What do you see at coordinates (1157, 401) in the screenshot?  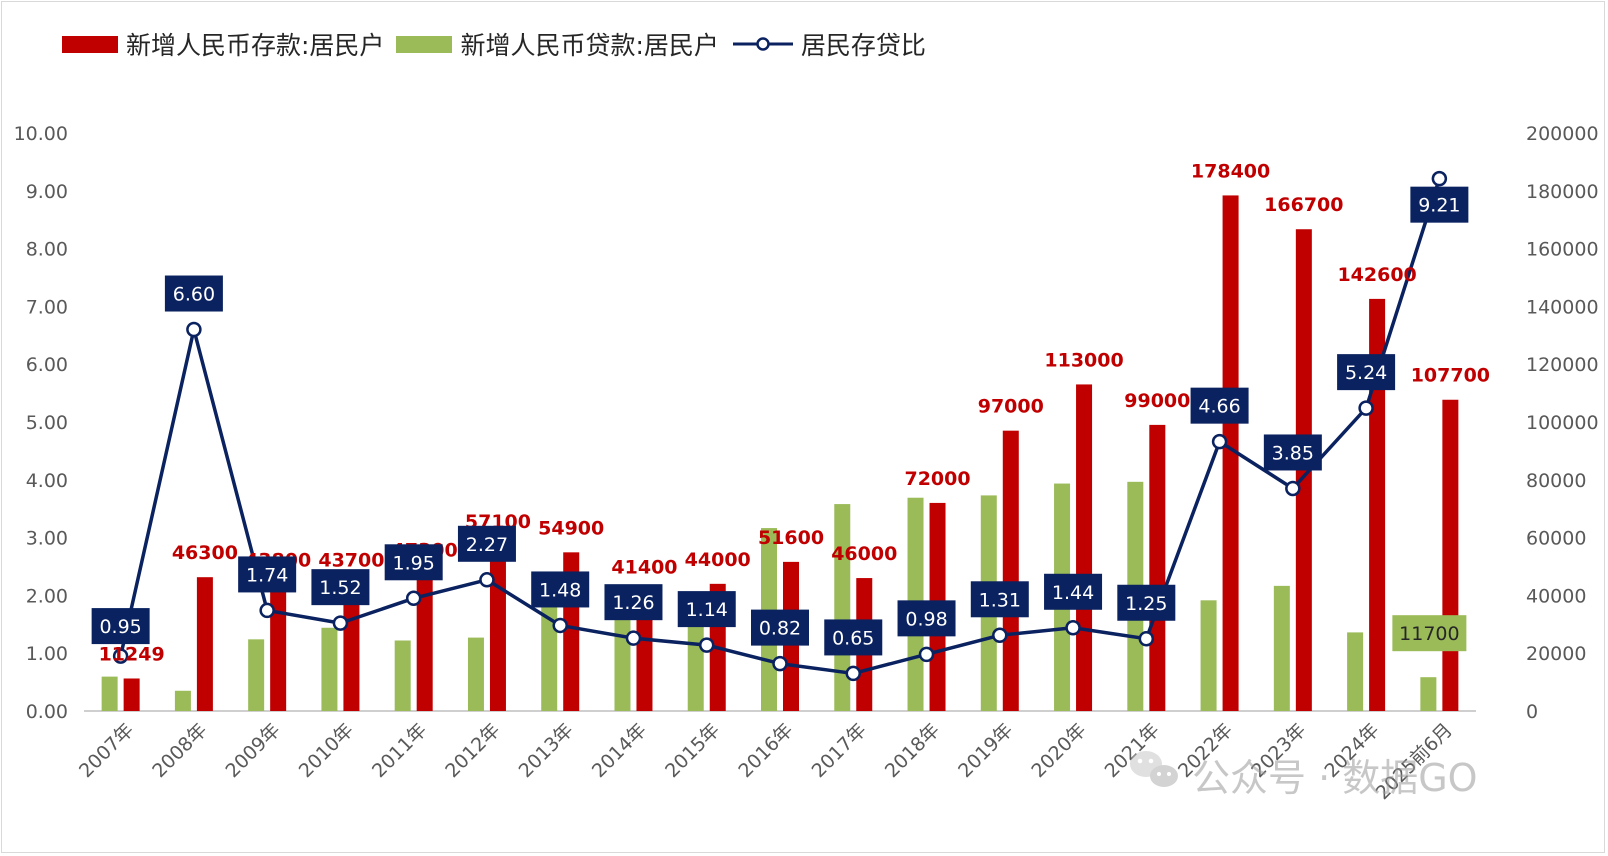 I see `bar-label-deposit: 99000` at bounding box center [1157, 401].